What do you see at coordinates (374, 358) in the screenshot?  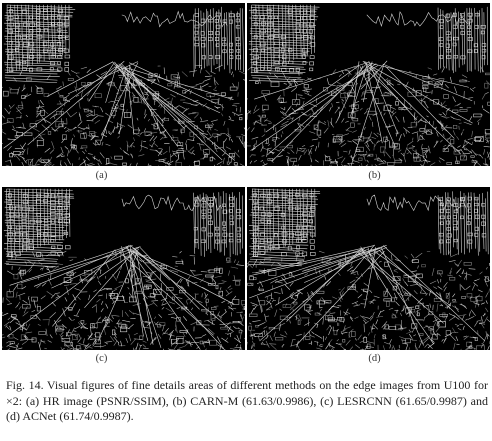 I see `panel-label-d: (d)` at bounding box center [374, 358].